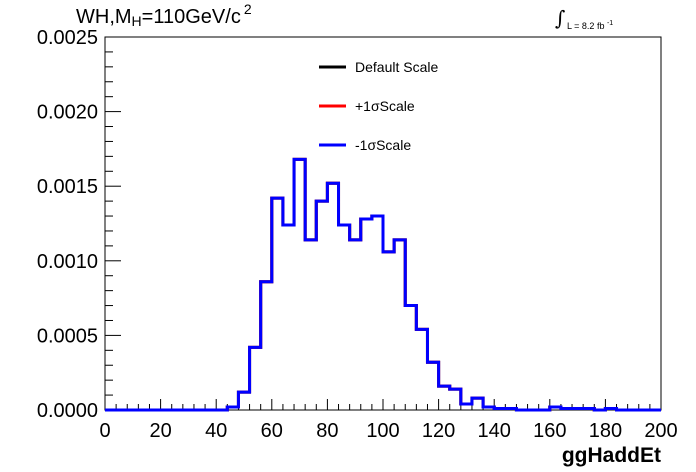 The width and height of the screenshot is (696, 472). Describe the element at coordinates (382, 431) in the screenshot. I see `x-tick-label: 100` at that location.